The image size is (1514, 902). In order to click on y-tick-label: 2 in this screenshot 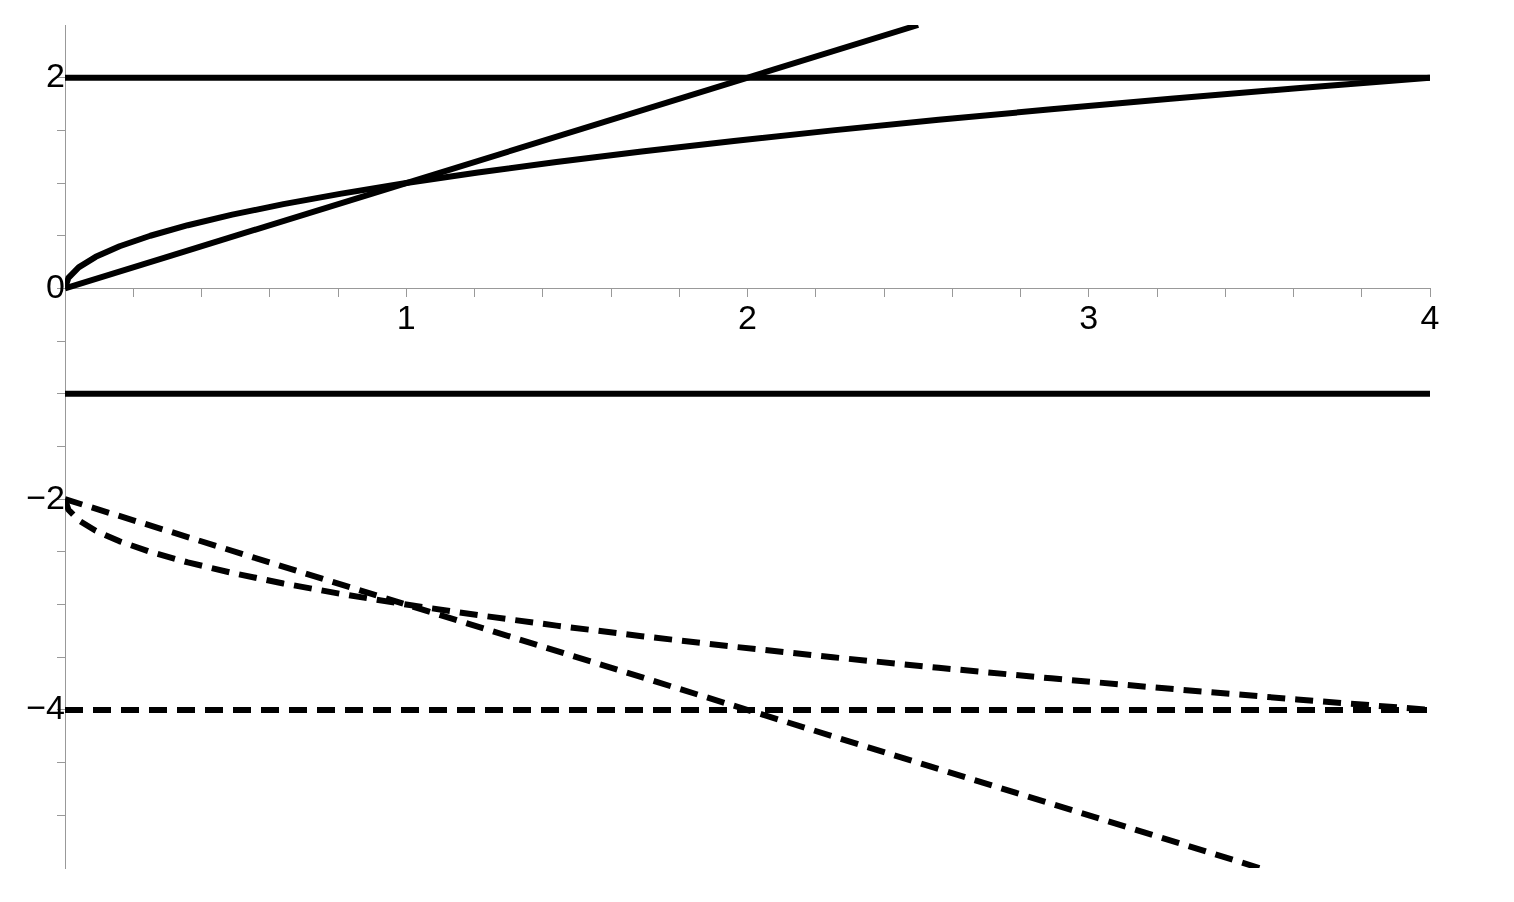, I will do `click(55, 75)`.